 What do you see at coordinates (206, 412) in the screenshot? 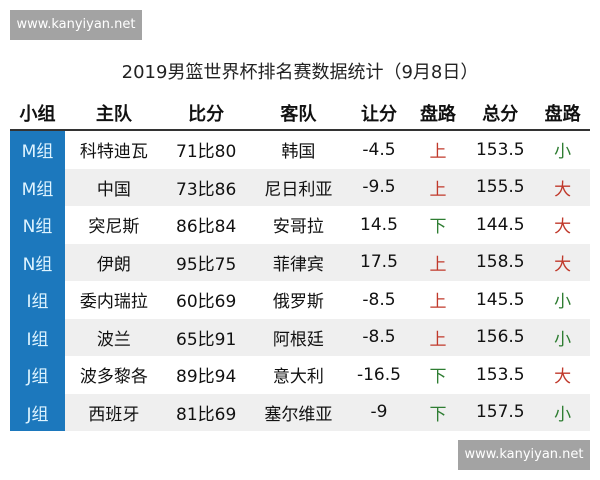
I see `cell-score: 81比69` at bounding box center [206, 412].